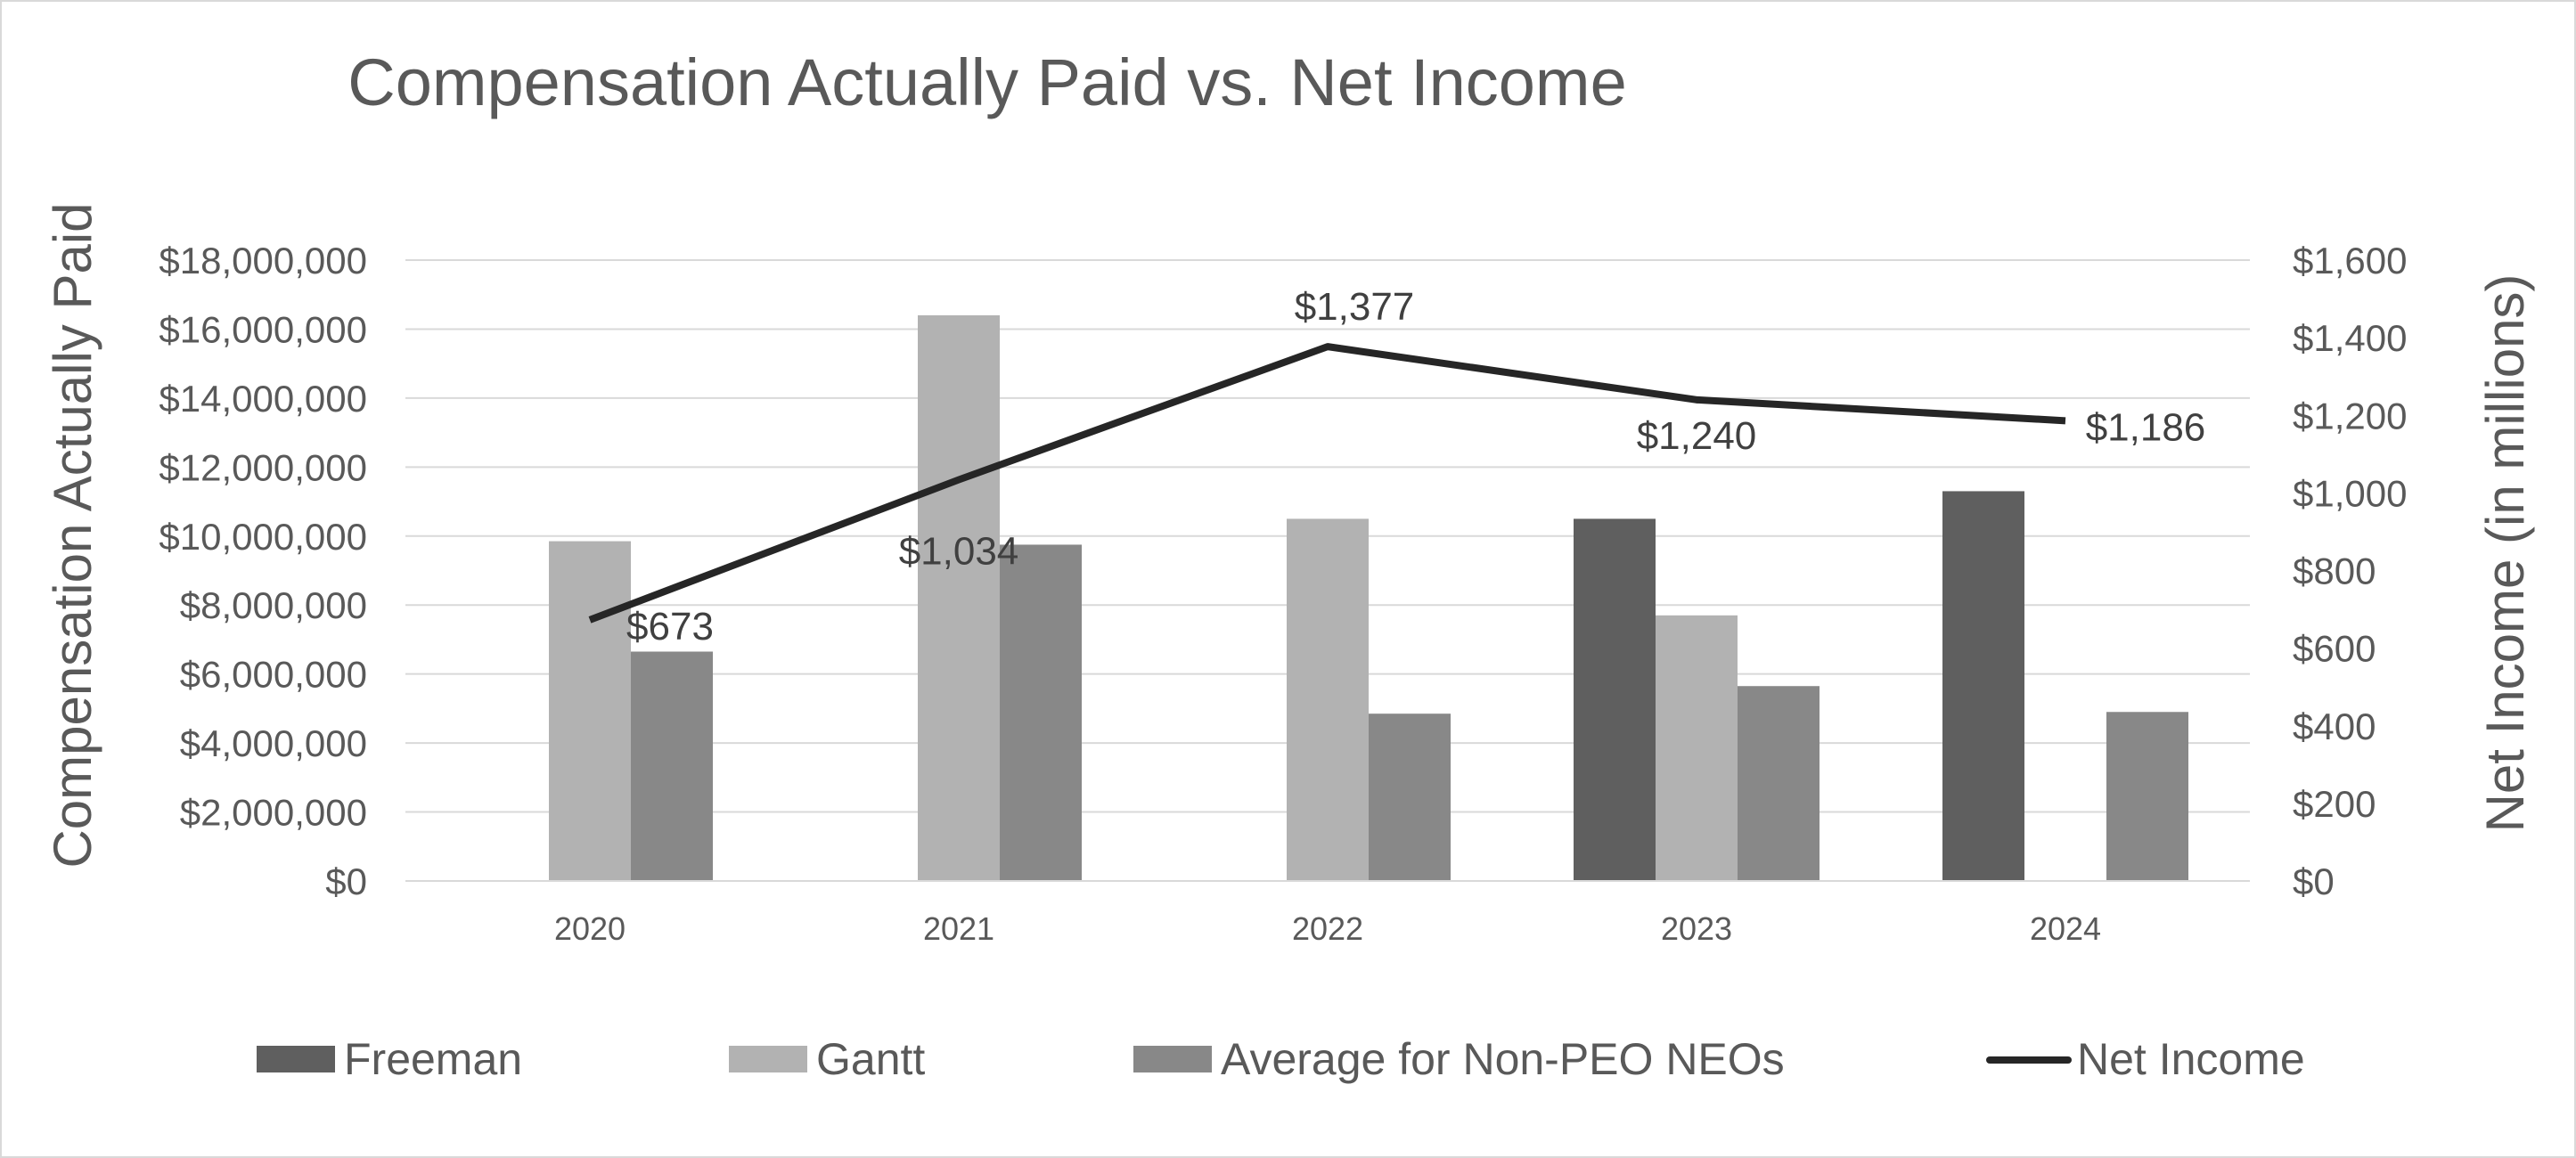 The height and width of the screenshot is (1158, 2576). What do you see at coordinates (2350, 338) in the screenshot?
I see `right-tick-label: $1,400` at bounding box center [2350, 338].